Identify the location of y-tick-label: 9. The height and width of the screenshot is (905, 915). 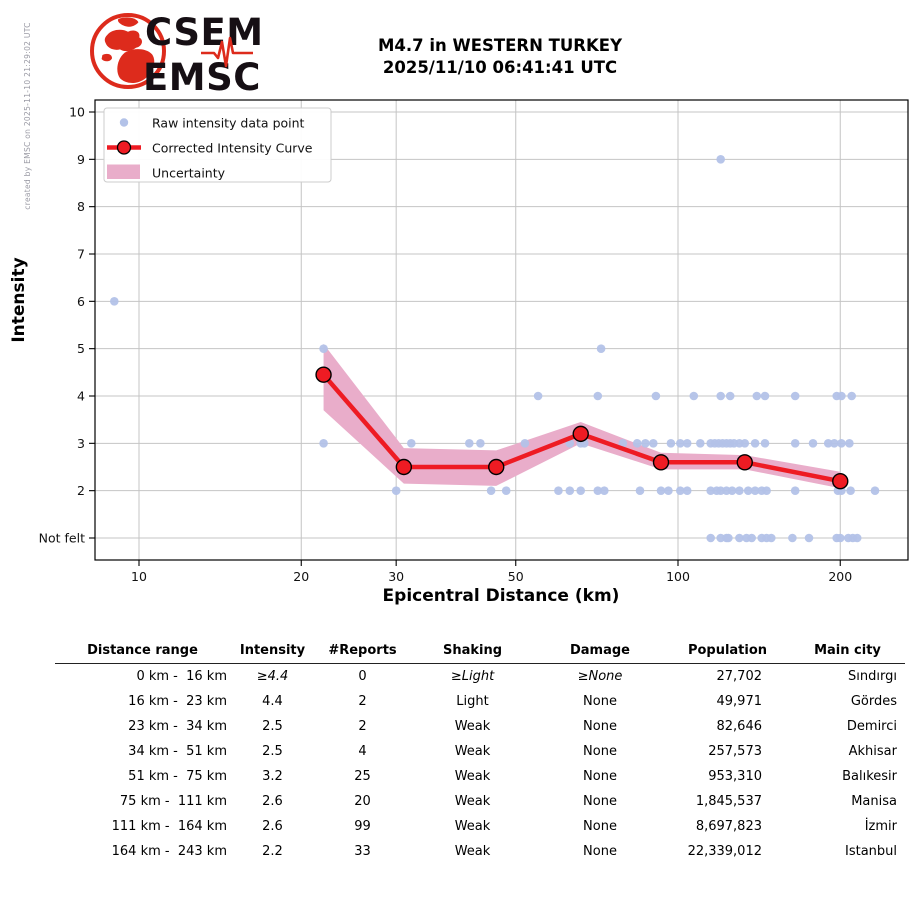
(81, 159).